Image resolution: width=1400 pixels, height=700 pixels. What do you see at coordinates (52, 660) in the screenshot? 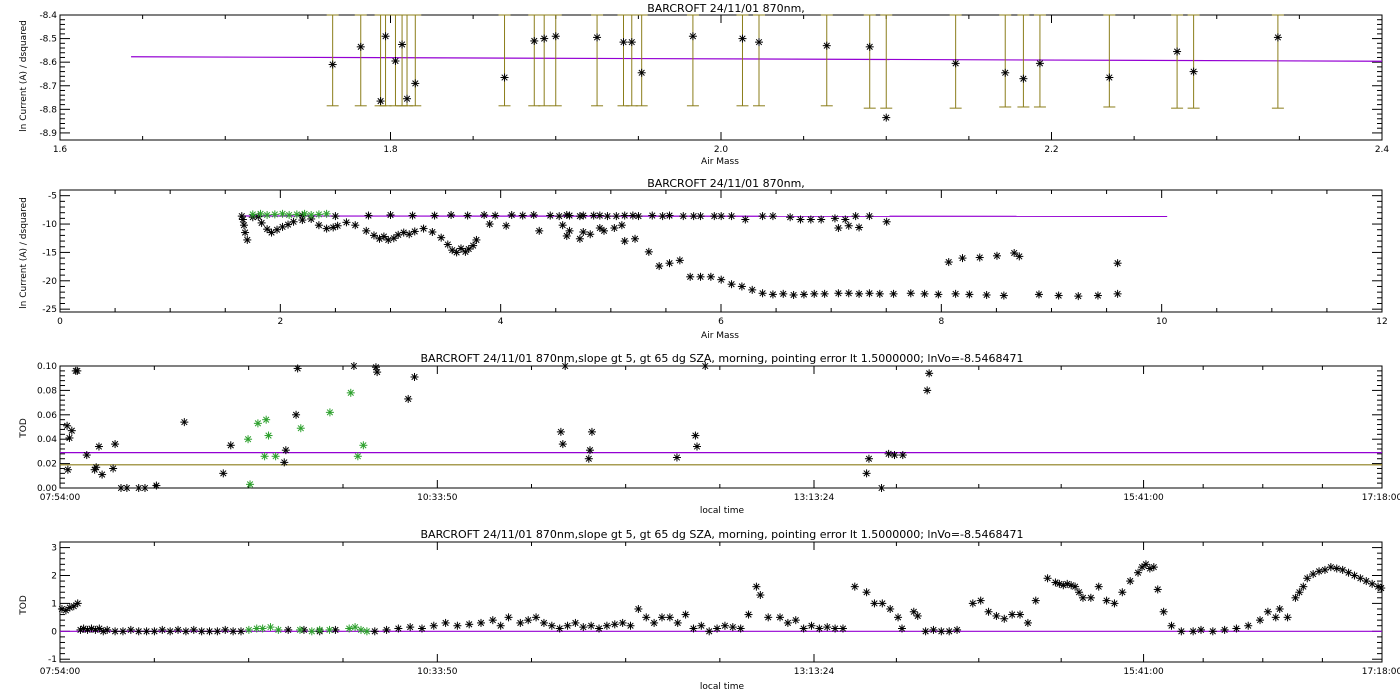
I see `y-tick-label: -1` at bounding box center [52, 660].